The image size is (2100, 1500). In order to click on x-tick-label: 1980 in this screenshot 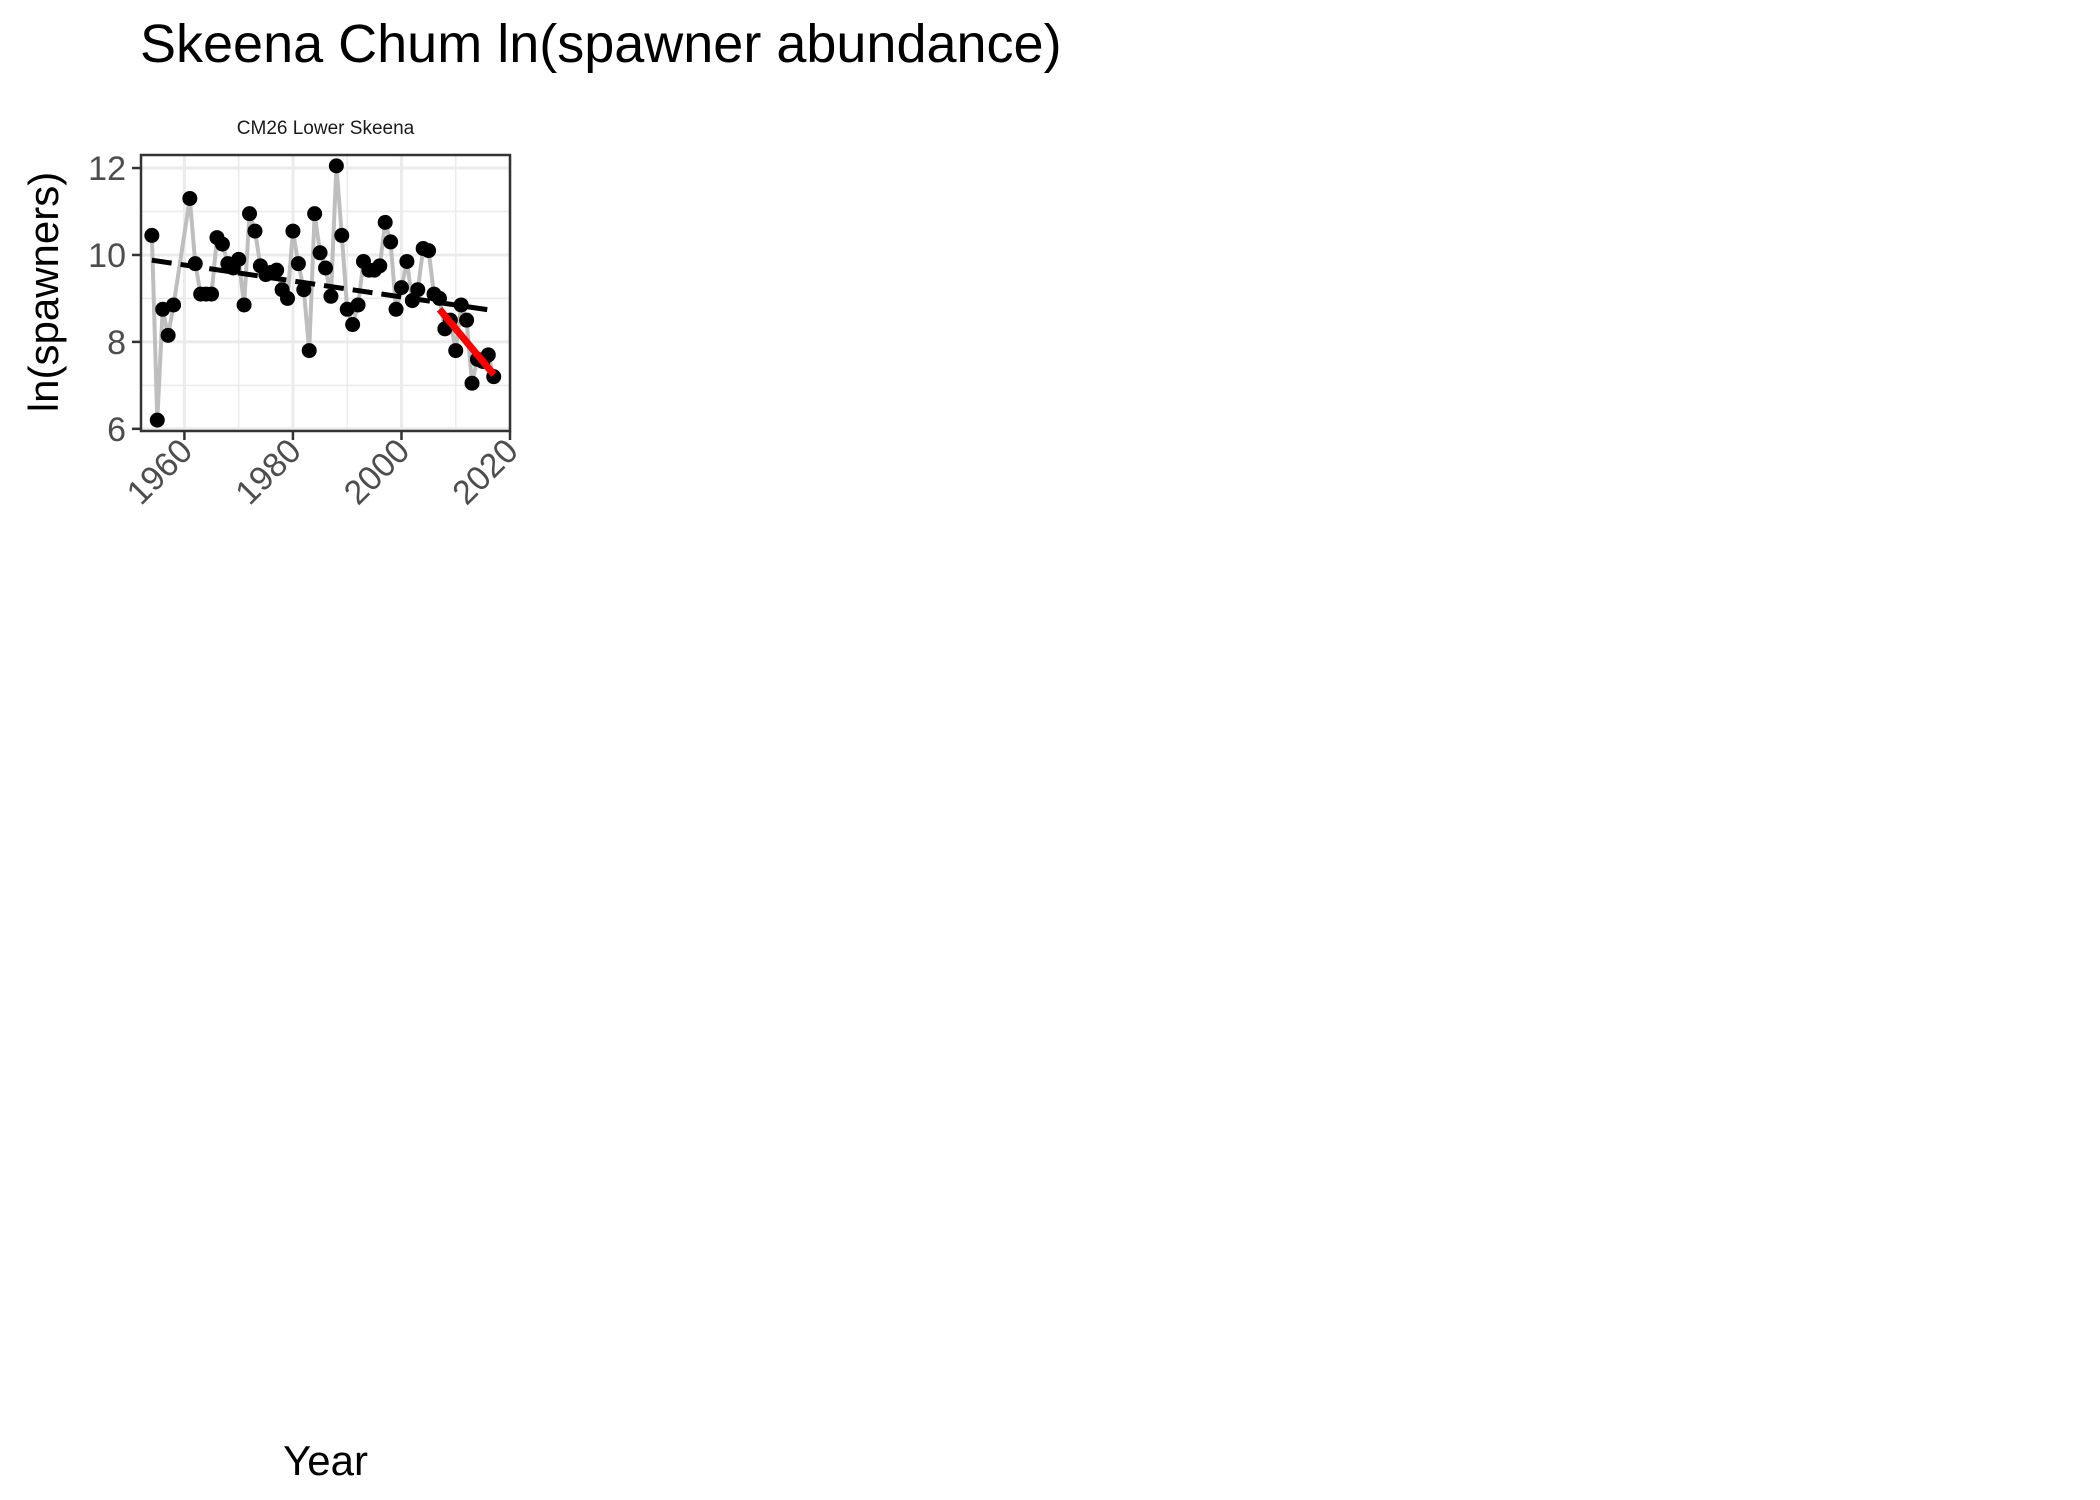, I will do `click(268, 472)`.